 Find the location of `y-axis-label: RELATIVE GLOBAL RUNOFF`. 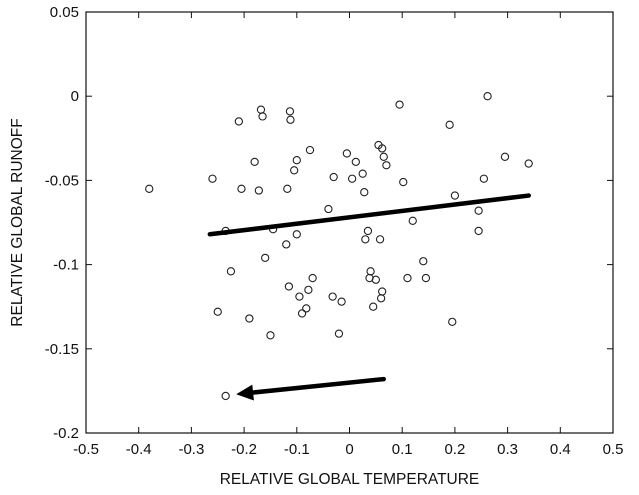

y-axis-label: RELATIVE GLOBAL RUNOFF is located at coordinates (17, 222).